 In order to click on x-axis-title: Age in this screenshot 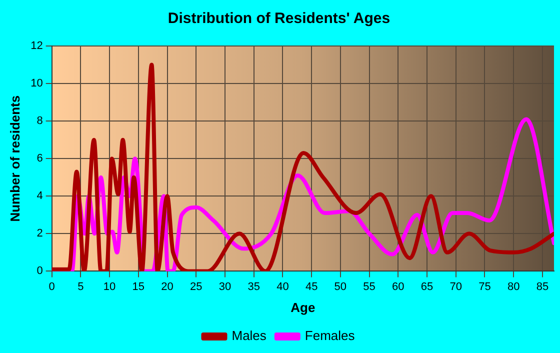, I will do `click(303, 307)`.